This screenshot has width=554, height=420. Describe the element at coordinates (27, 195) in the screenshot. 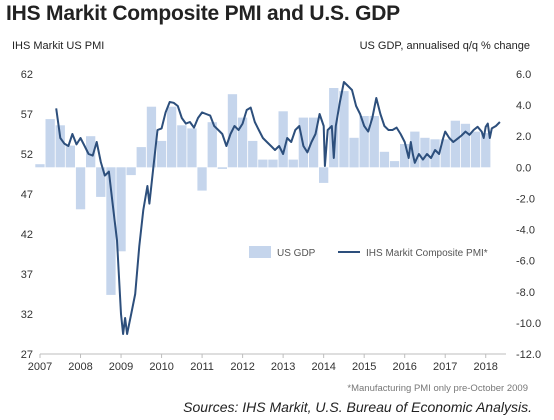

I see `left-tick-label-47: 47` at that location.